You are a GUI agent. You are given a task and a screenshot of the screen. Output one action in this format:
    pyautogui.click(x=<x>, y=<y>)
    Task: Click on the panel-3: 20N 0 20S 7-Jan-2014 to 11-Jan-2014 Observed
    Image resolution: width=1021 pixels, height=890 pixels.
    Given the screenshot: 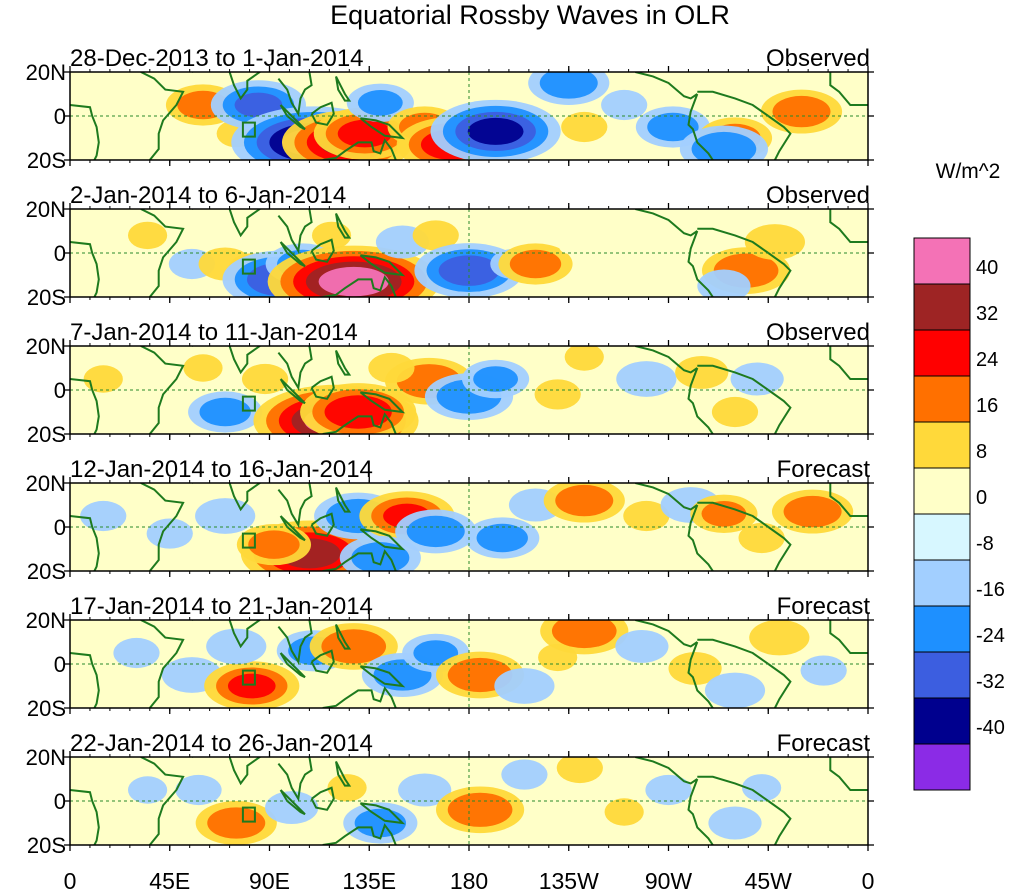 What is the action you would take?
    pyautogui.click(x=450, y=383)
    